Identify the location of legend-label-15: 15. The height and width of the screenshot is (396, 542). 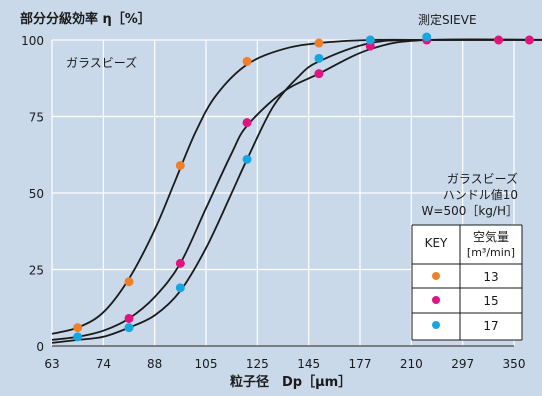
(490, 301).